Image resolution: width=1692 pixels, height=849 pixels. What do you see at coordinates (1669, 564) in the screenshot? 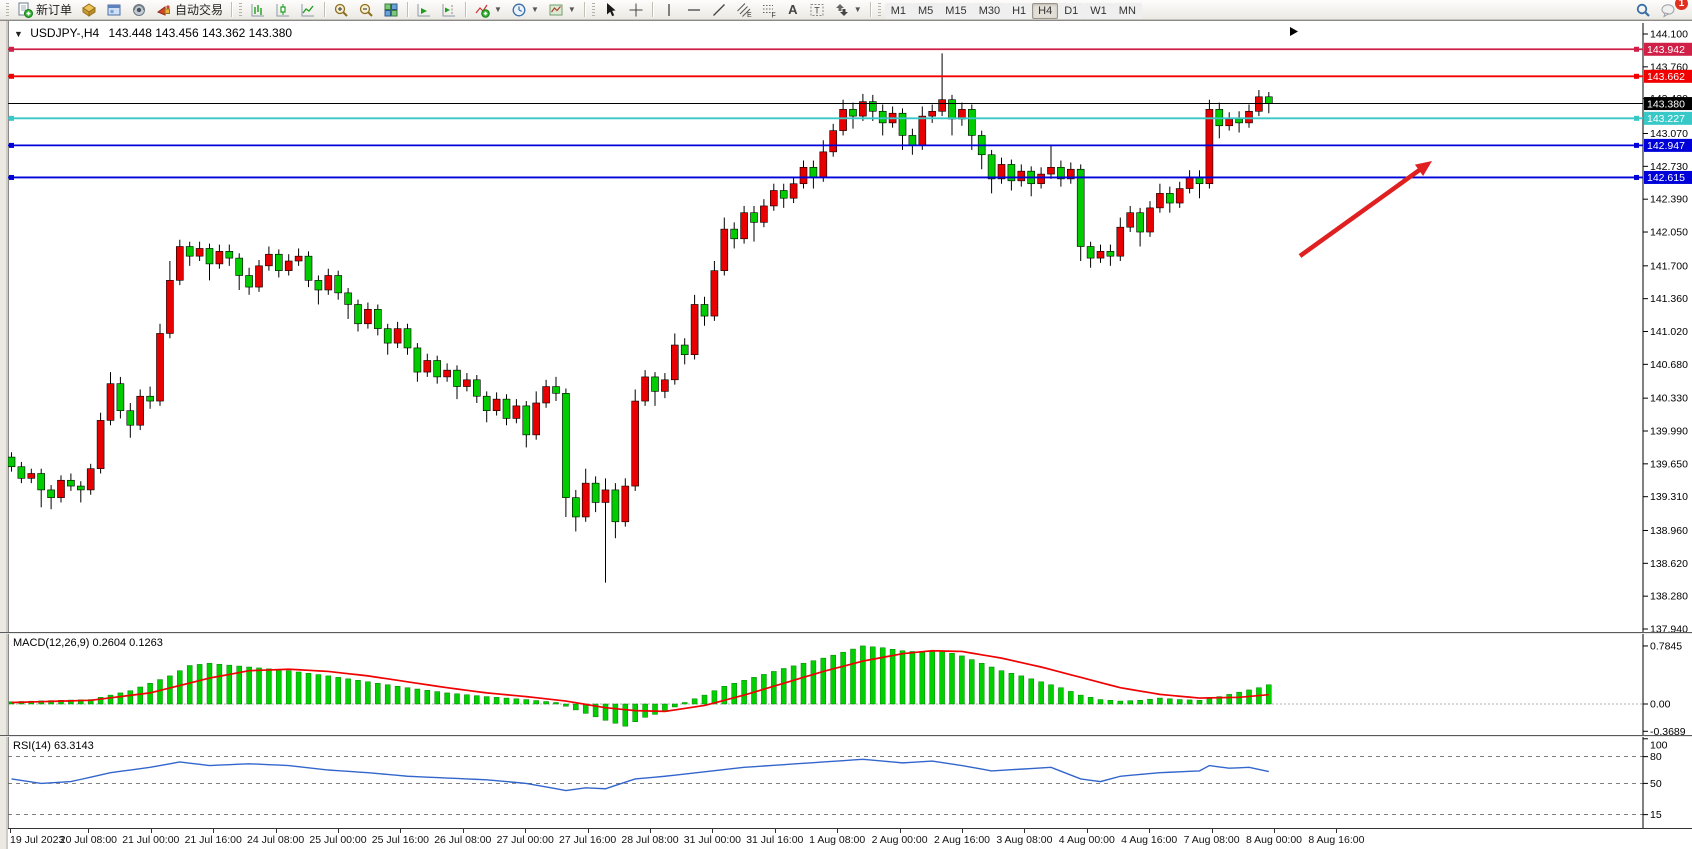
I see `svg-text: 138.620` at bounding box center [1669, 564].